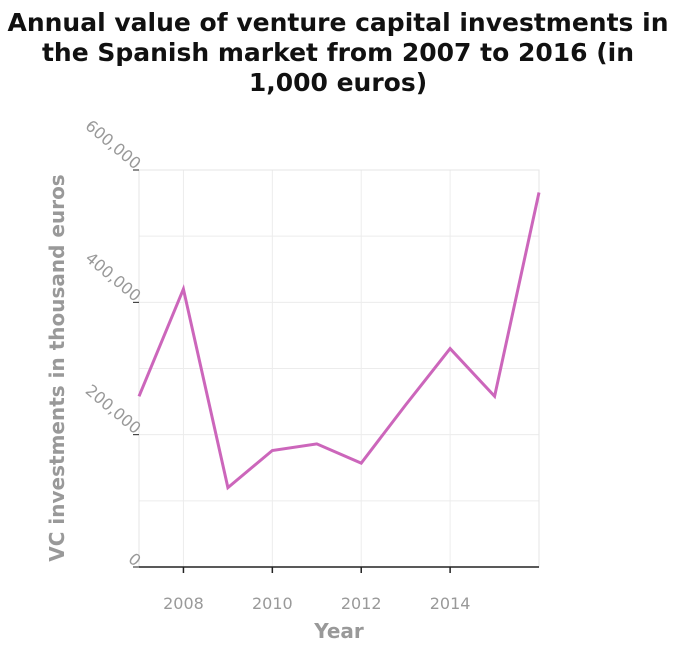  What do you see at coordinates (338, 631) in the screenshot?
I see `x-axis-title: Year` at bounding box center [338, 631].